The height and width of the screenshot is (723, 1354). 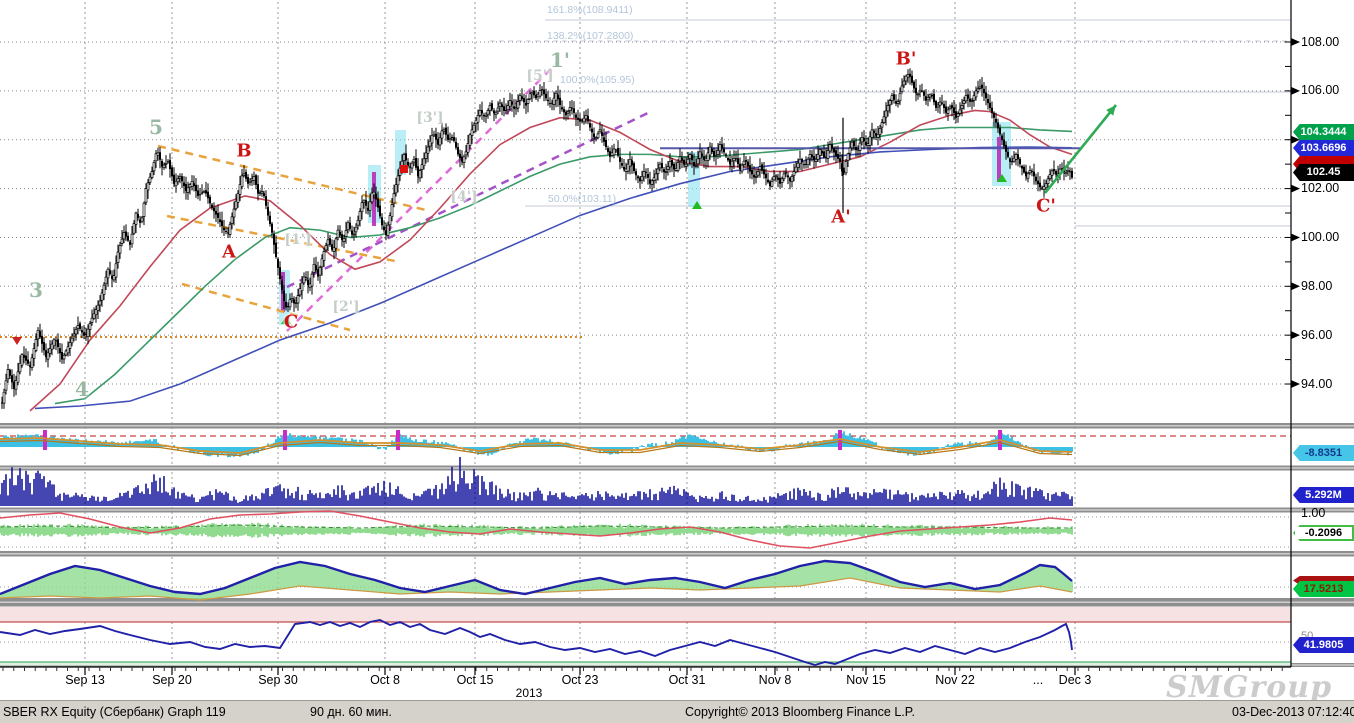 What do you see at coordinates (1292, 333) in the screenshot?
I see `price-axis` at bounding box center [1292, 333].